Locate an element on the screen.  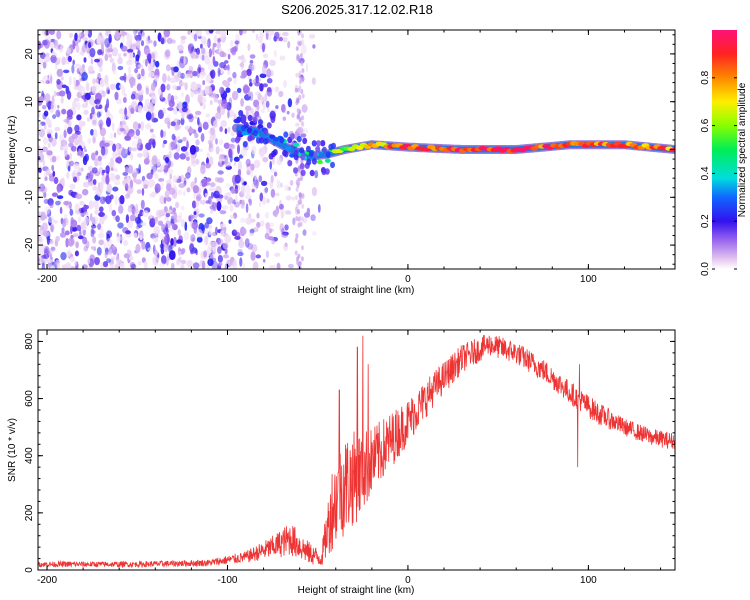
y-tick-label: -20 is located at coordinates (29, 244).